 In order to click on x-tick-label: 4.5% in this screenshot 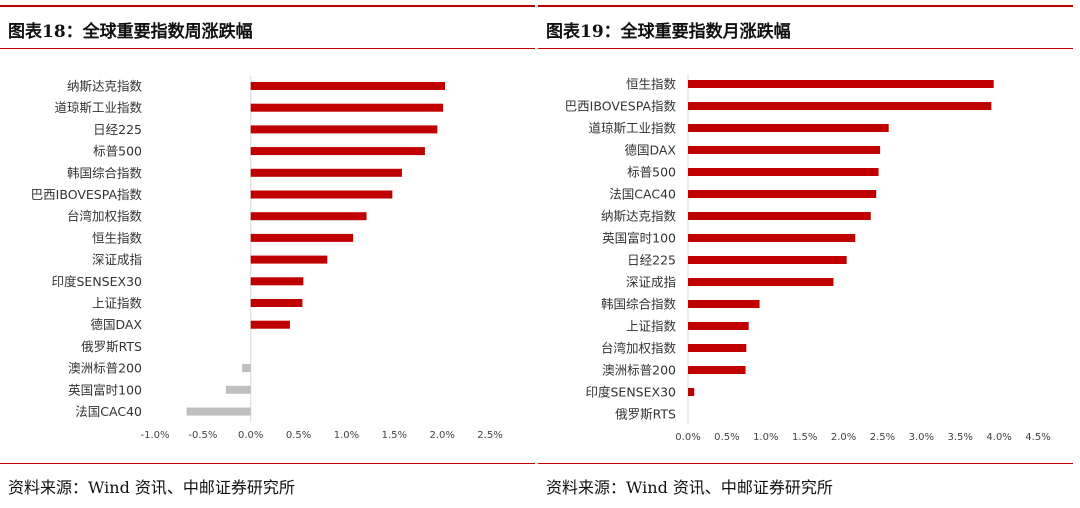, I will do `click(1037, 437)`.